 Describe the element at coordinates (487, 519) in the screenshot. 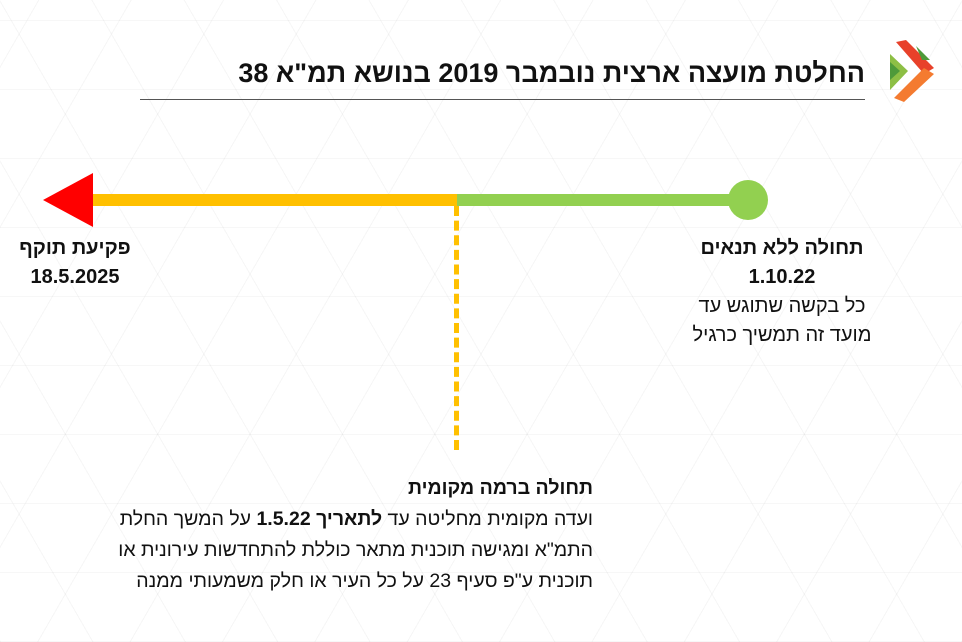

I see `local-text: ועדה מקומית מחליטה עד` at that location.